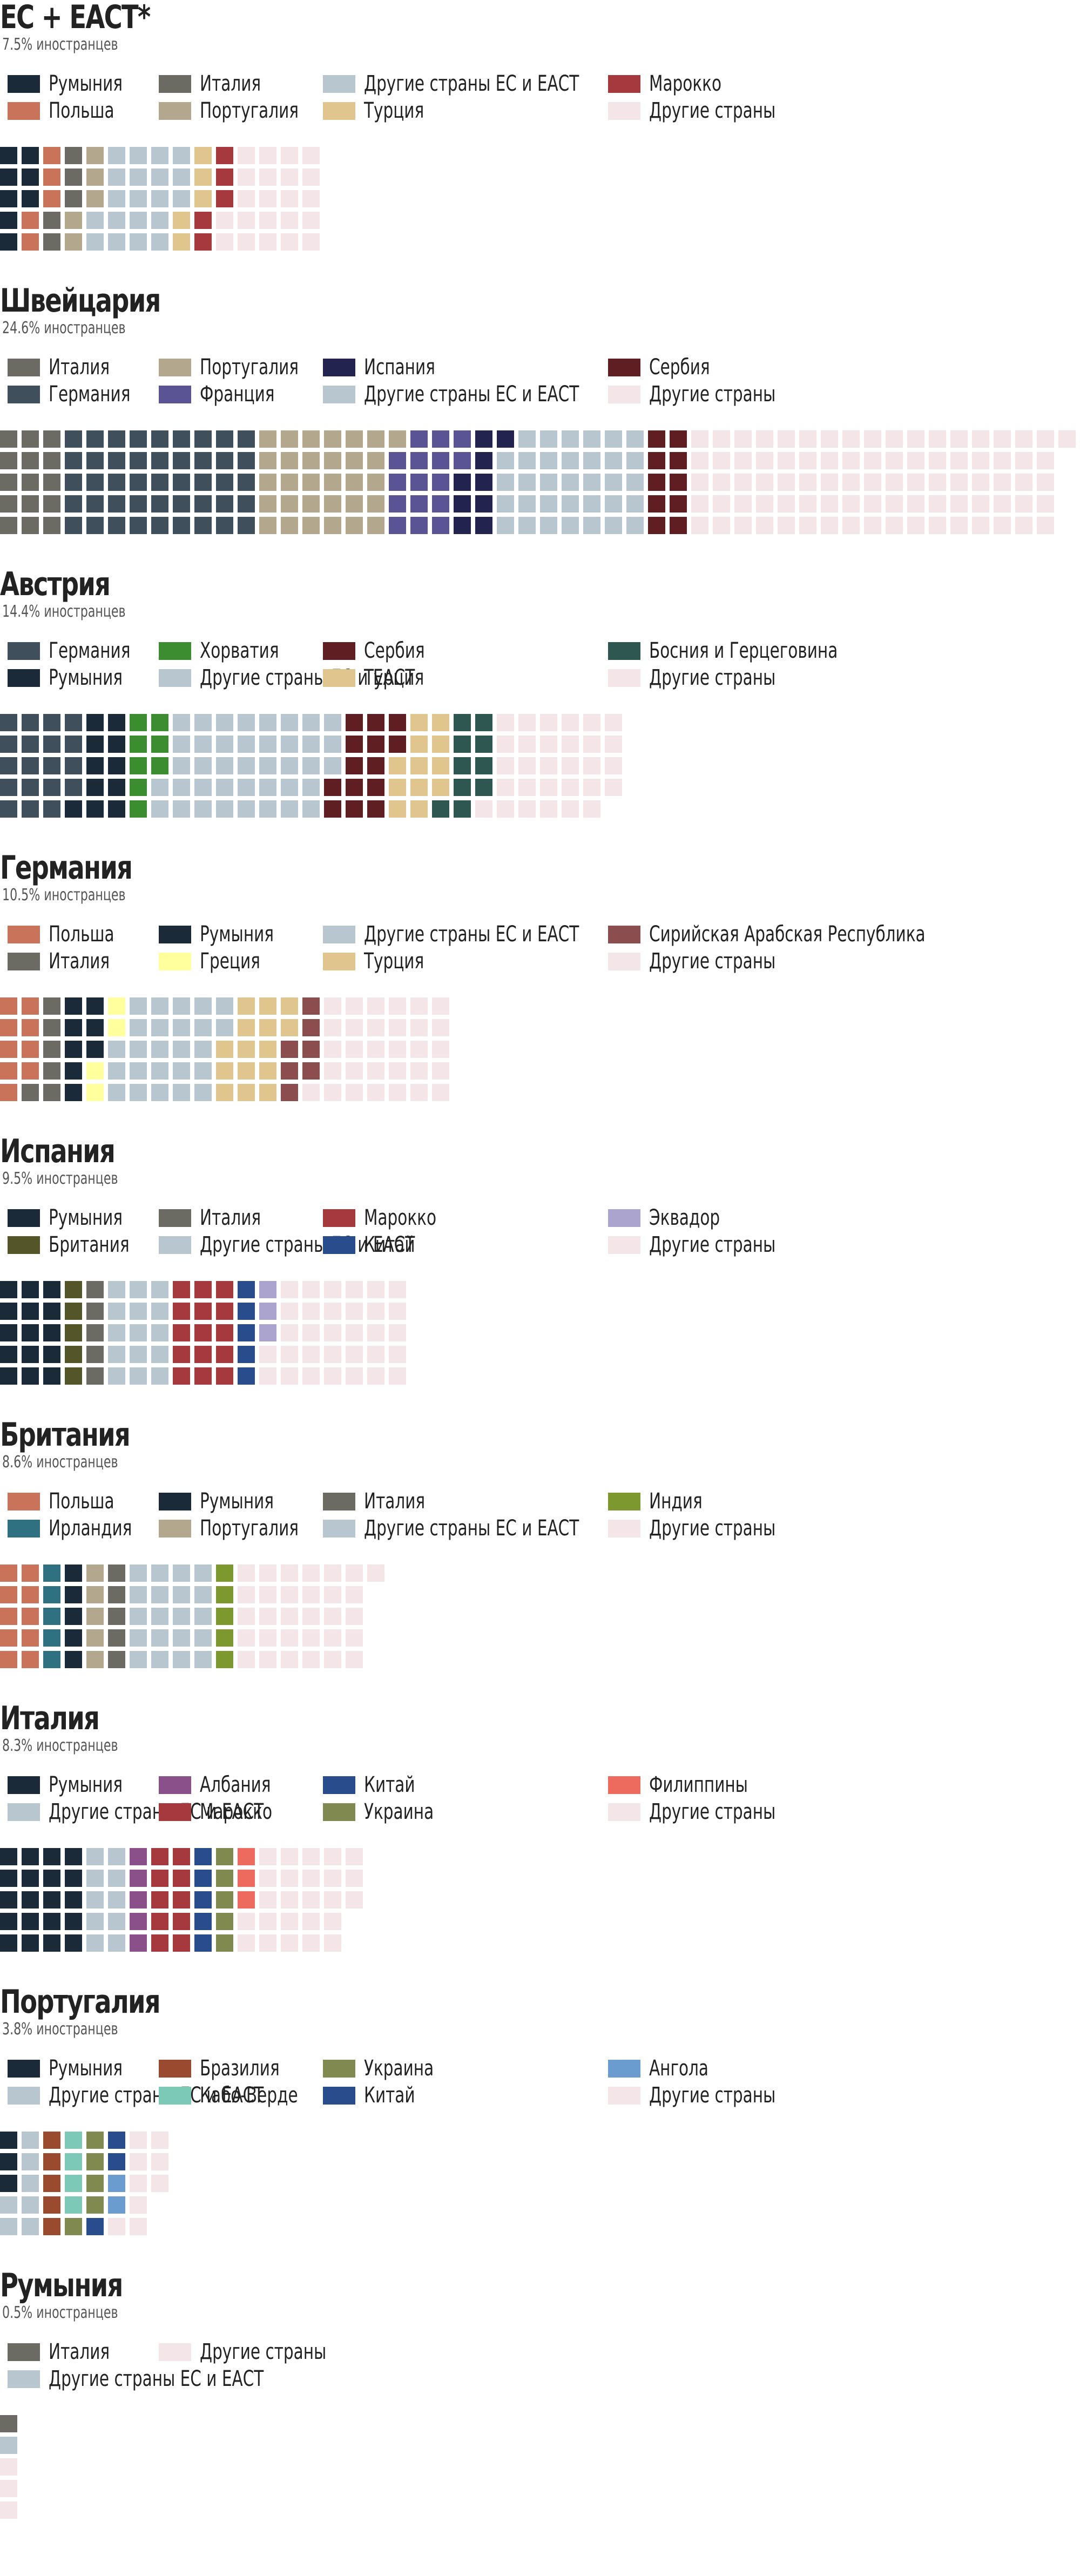 The image size is (1080, 2576). I want to click on chart-title: Британия, so click(65, 1435).